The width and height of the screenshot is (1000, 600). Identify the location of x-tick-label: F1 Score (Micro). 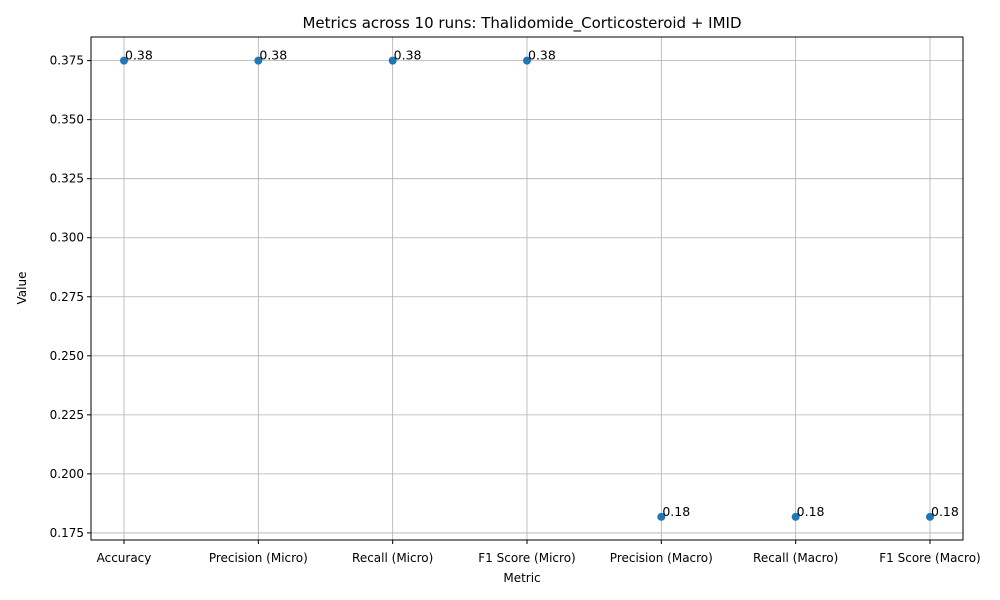
(526, 558).